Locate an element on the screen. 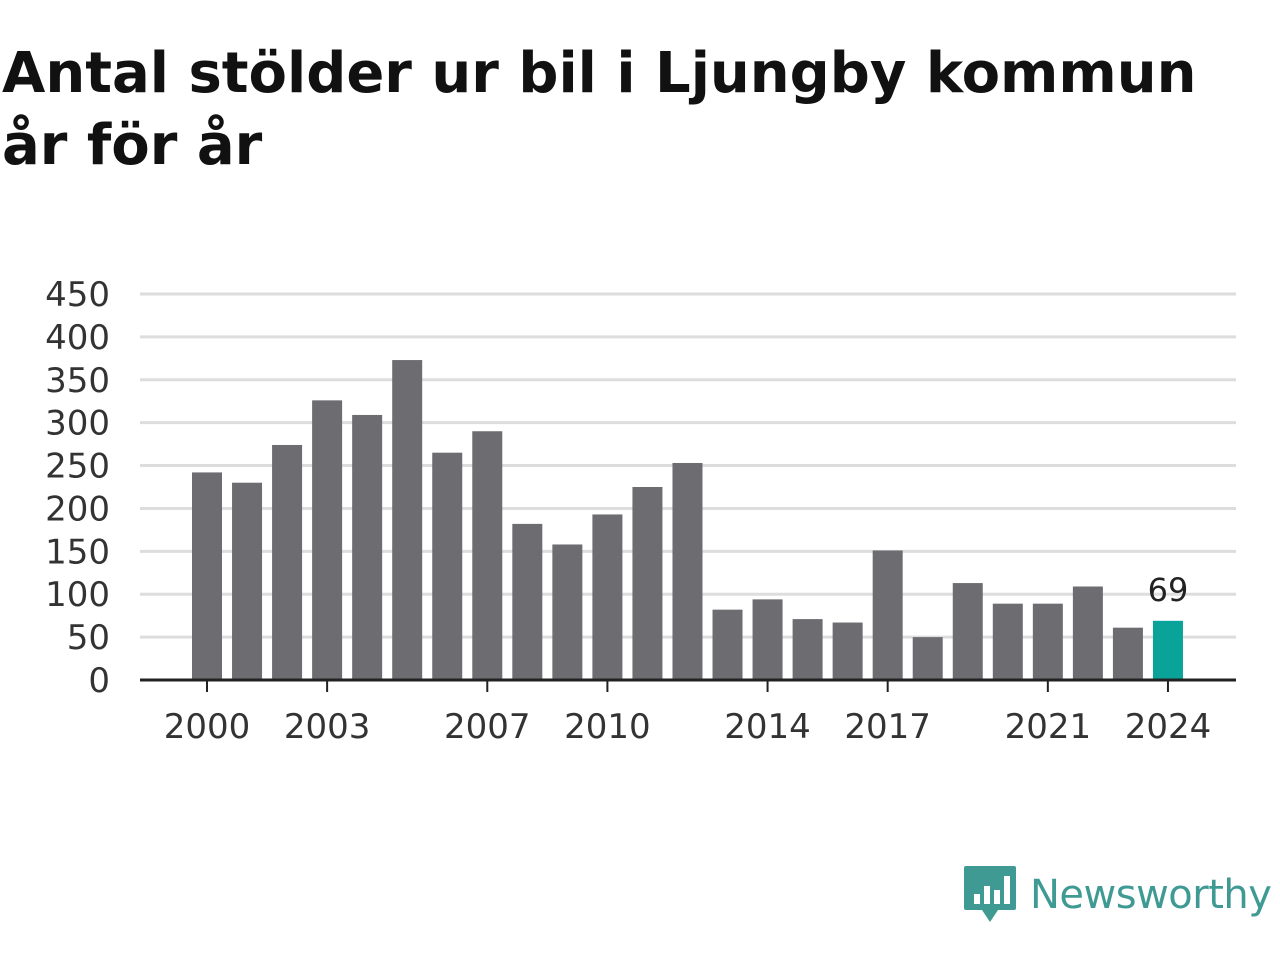 The width and height of the screenshot is (1280, 960). bar-2014 is located at coordinates (767, 639).